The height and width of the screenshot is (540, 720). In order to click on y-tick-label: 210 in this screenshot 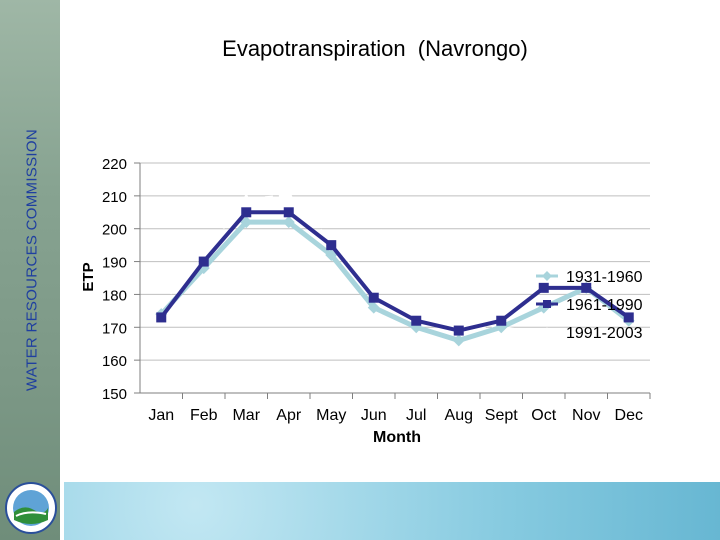, I will do `click(114, 197)`.